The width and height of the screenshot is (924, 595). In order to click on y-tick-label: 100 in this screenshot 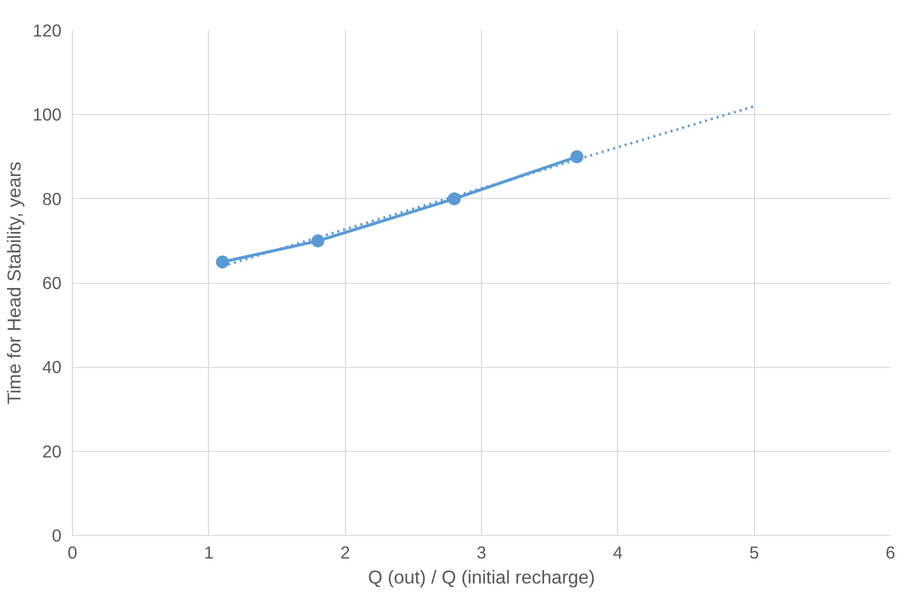, I will do `click(47, 114)`.